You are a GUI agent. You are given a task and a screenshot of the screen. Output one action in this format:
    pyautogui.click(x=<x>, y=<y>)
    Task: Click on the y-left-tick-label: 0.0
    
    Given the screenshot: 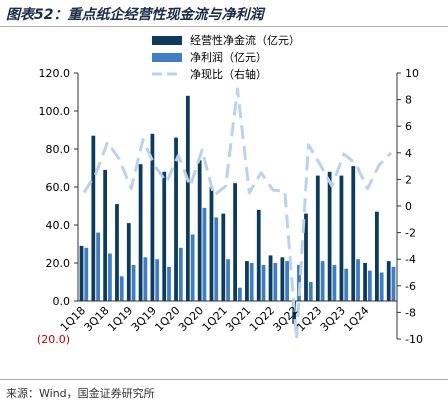 What is the action you would take?
    pyautogui.click(x=62, y=301)
    